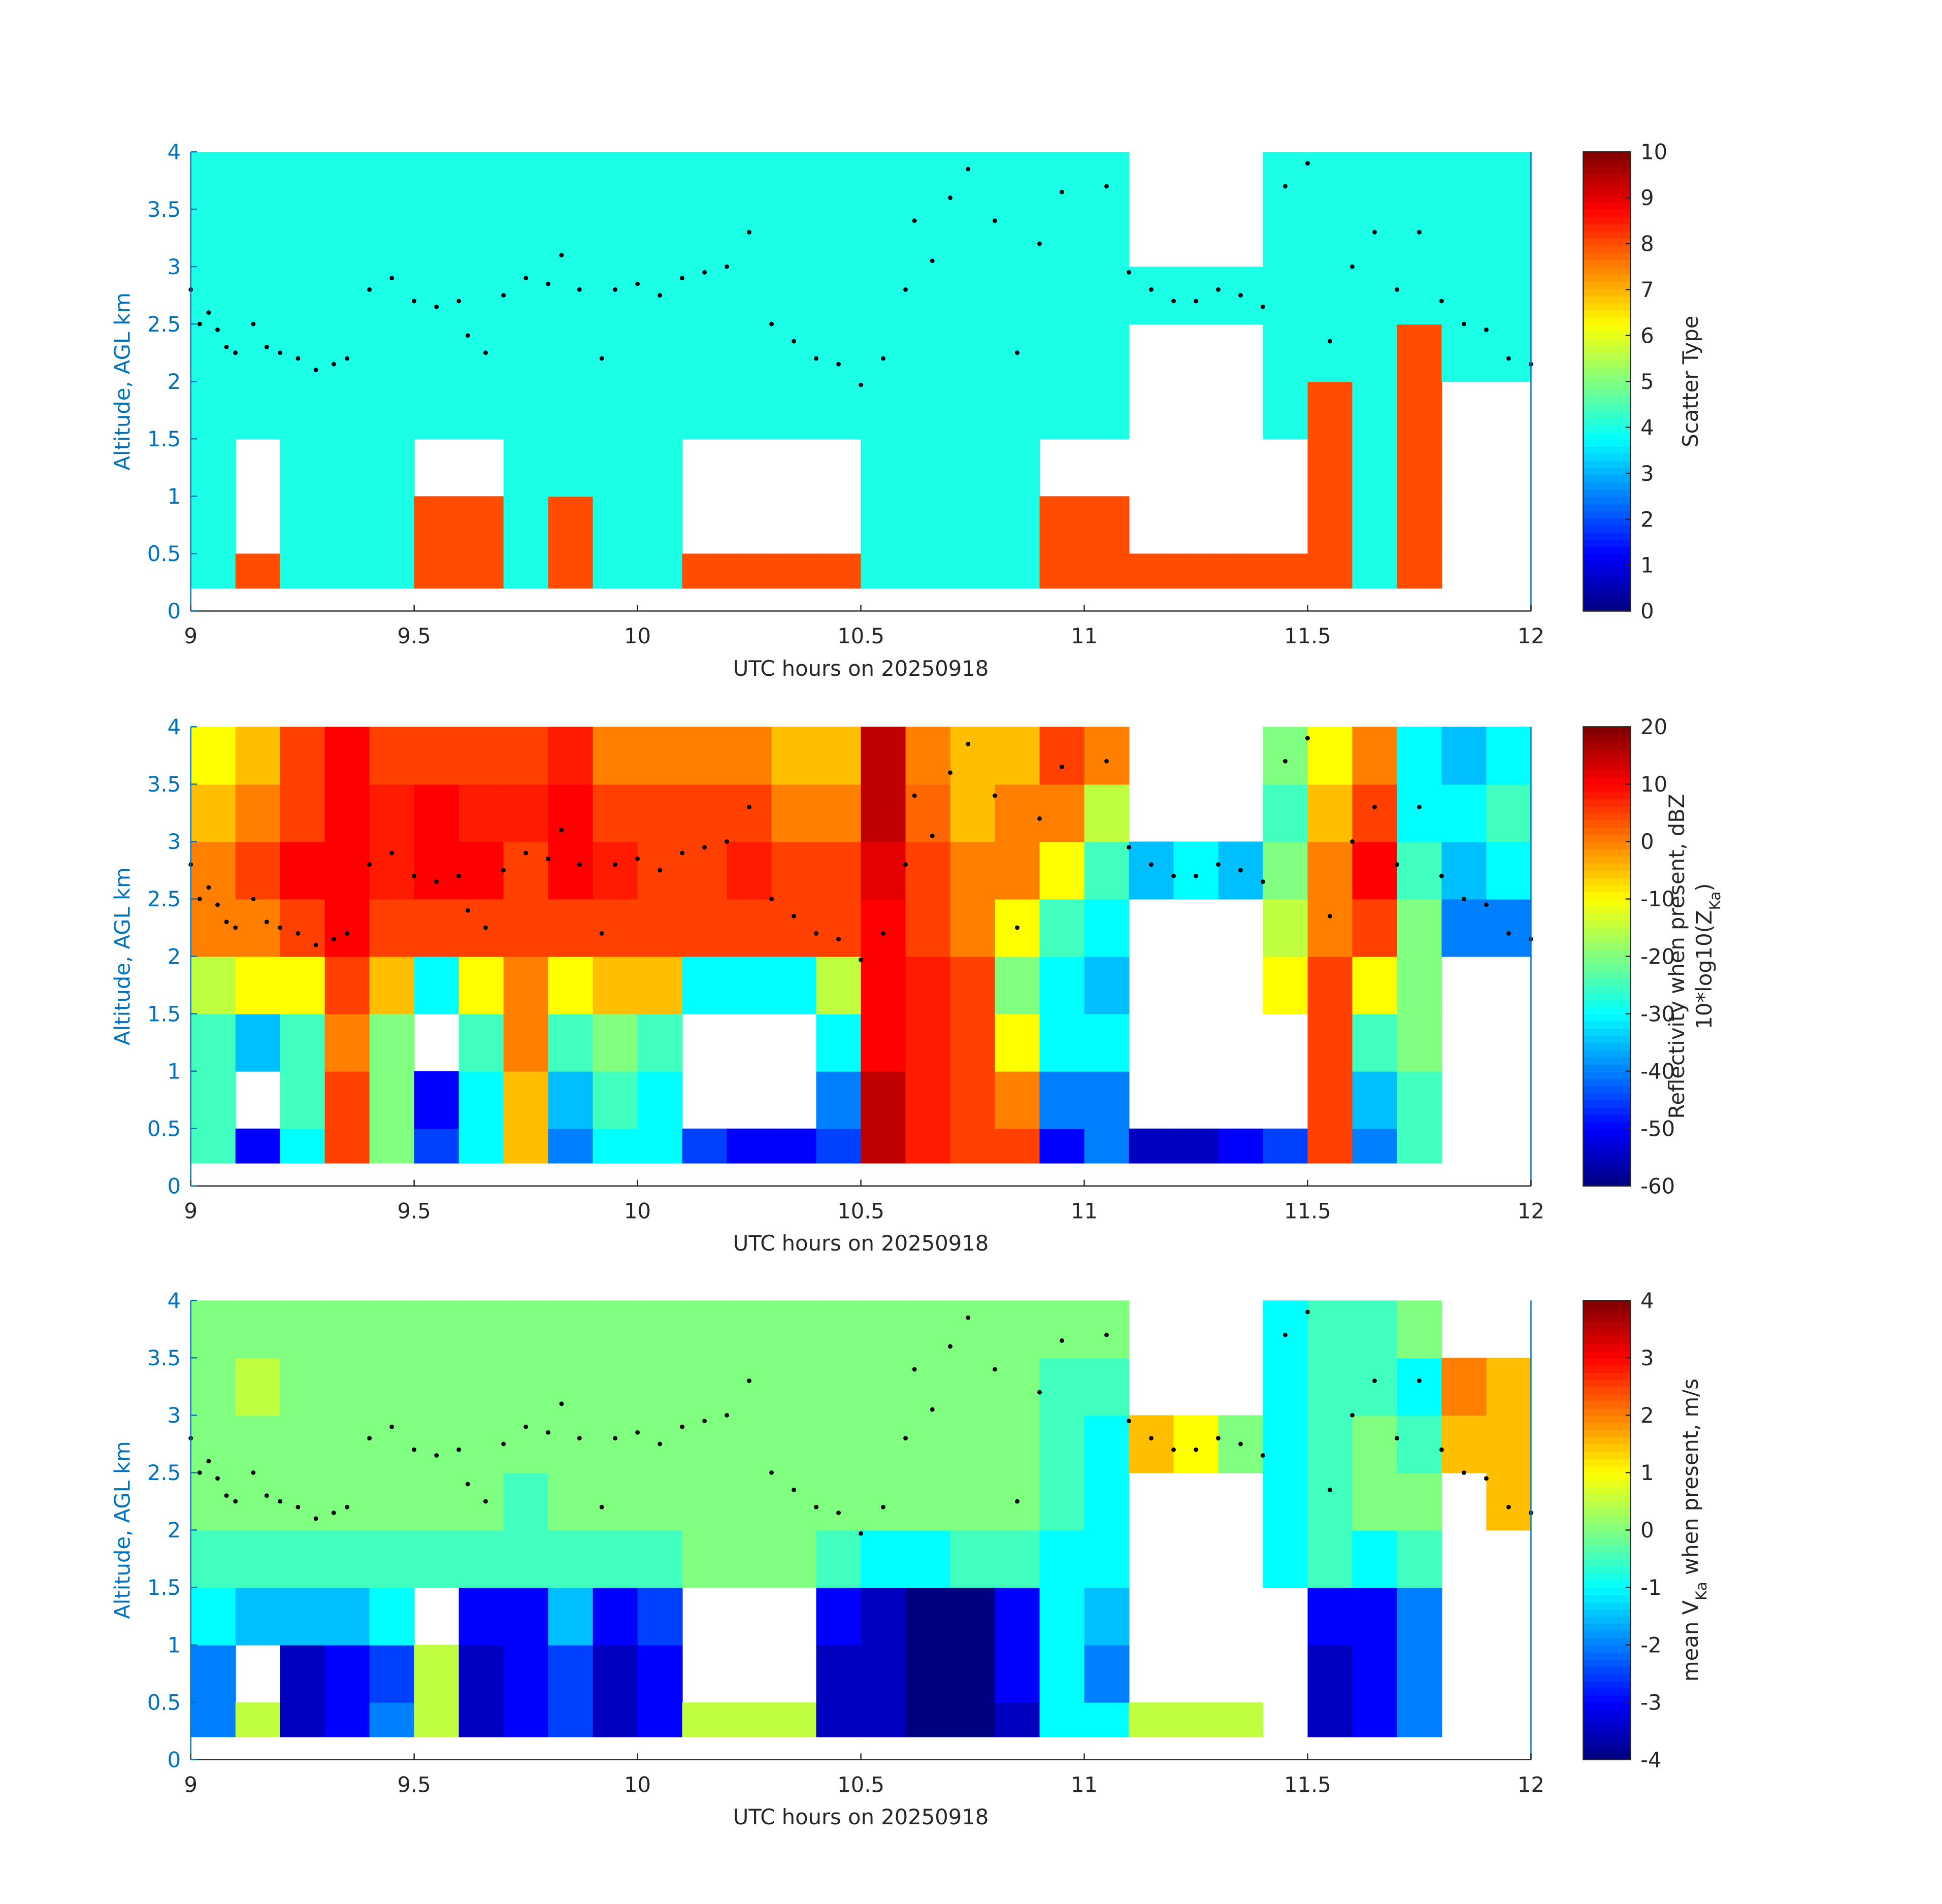 Image resolution: width=1942 pixels, height=1904 pixels. What do you see at coordinates (1694, 1530) in the screenshot?
I see `colorbar-label: mean VKa when present, m/s` at bounding box center [1694, 1530].